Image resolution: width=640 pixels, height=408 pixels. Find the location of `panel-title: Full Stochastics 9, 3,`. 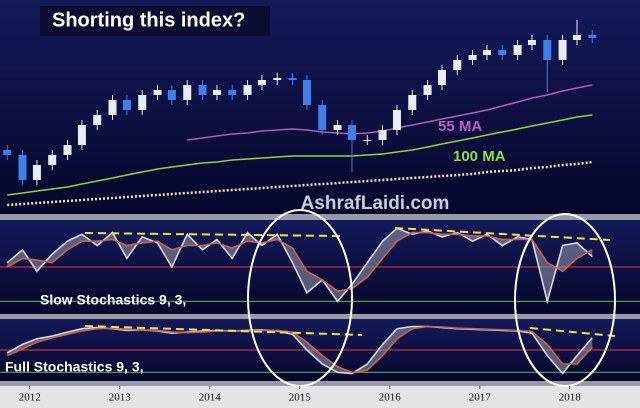

panel-title: Full Stochastics 9, 3, is located at coordinates (74, 367).